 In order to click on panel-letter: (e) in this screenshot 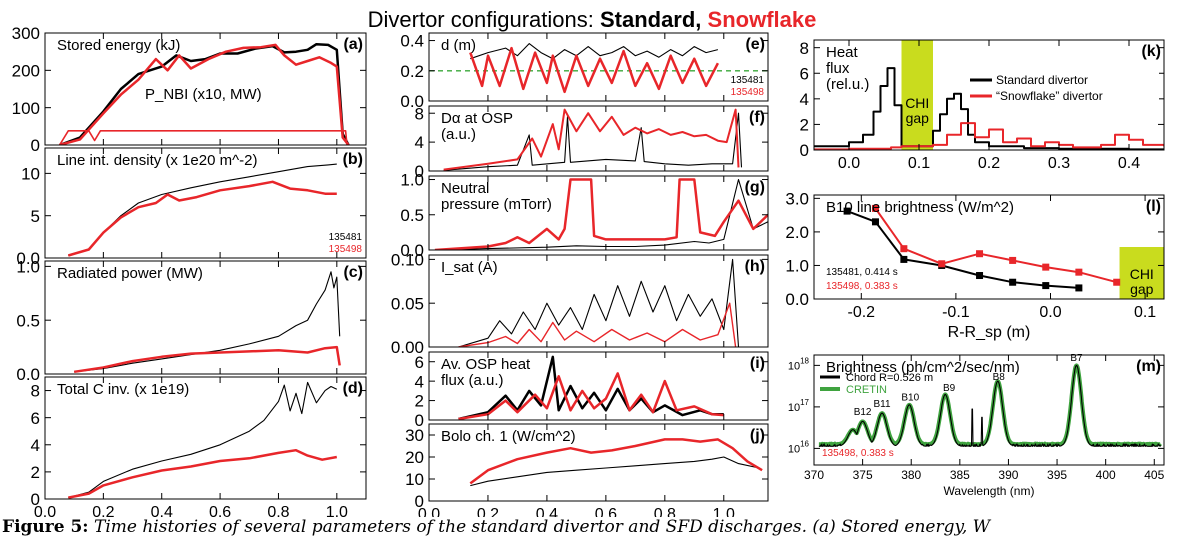, I will do `click(755, 44)`.